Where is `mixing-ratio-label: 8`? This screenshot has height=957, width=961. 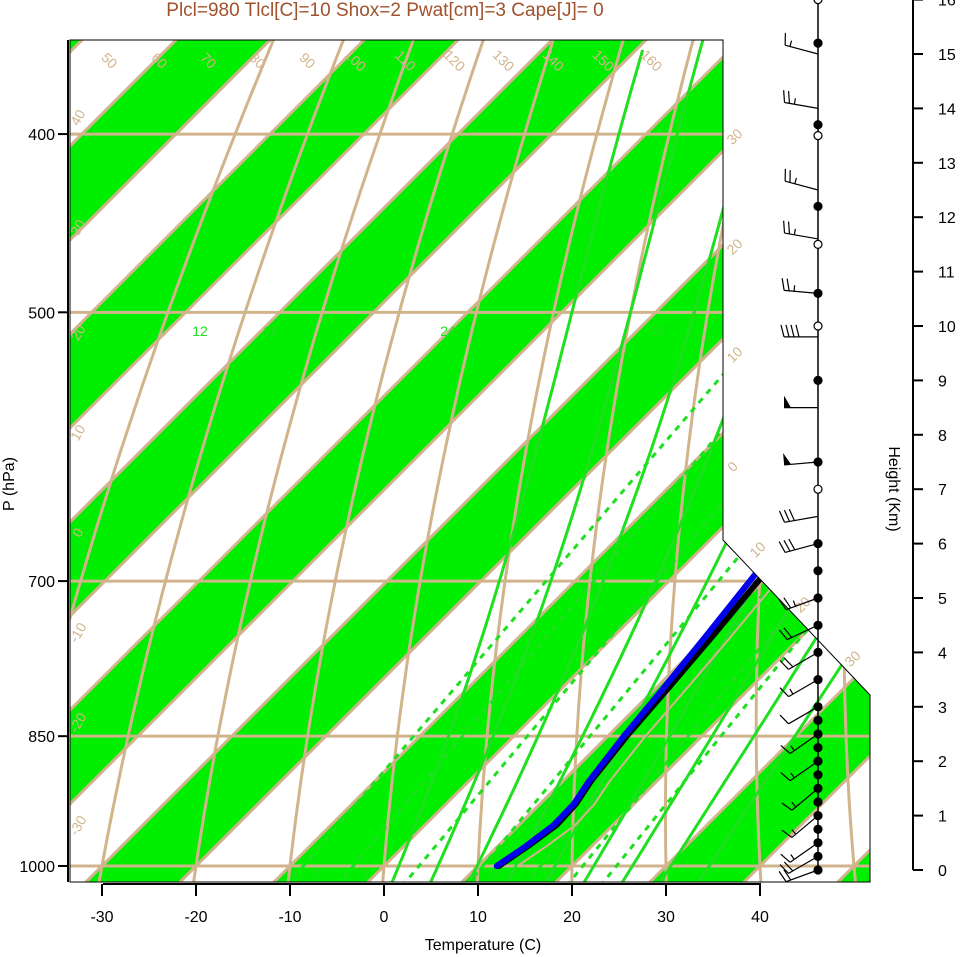 mixing-ratio-label: 8 is located at coordinates (494, 873).